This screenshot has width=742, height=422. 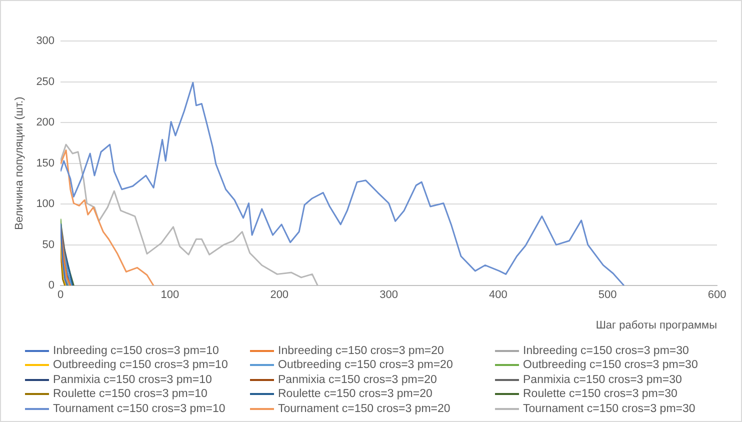 What do you see at coordinates (717, 295) in the screenshot?
I see `x-tick-label: 600` at bounding box center [717, 295].